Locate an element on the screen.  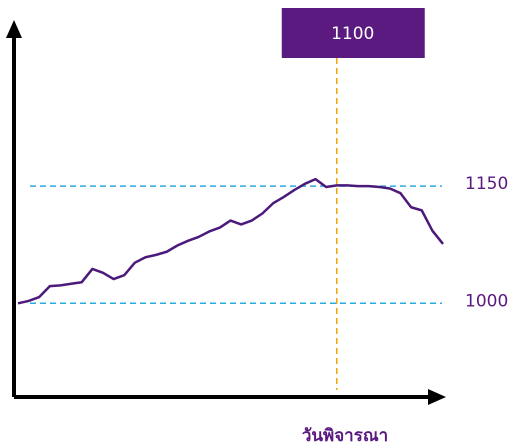
x-axis-arrow is located at coordinates (437, 397).